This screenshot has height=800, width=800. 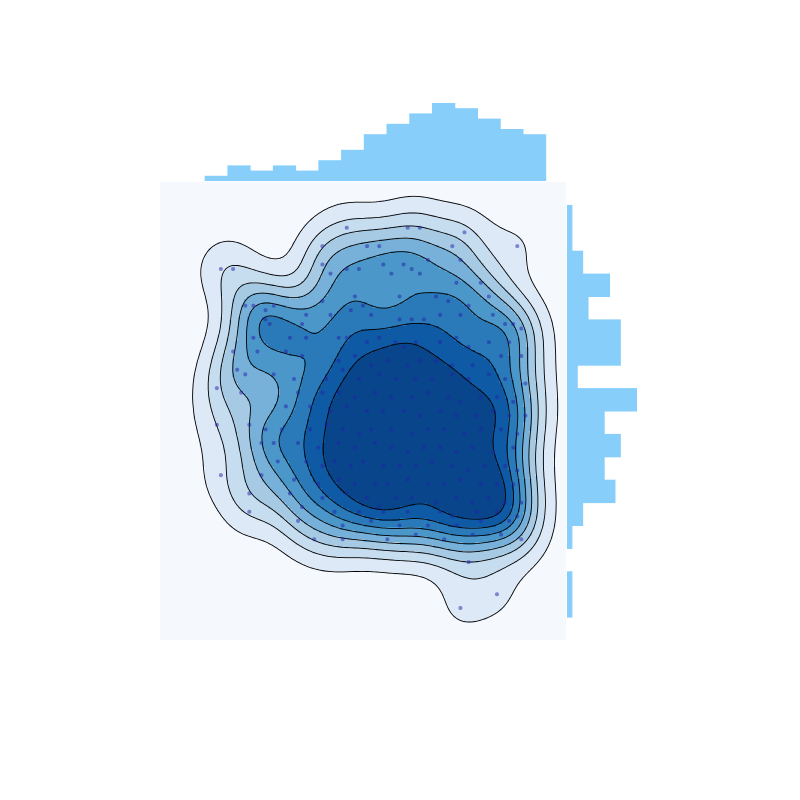 I want to click on kde-contour-line, so click(x=382, y=395).